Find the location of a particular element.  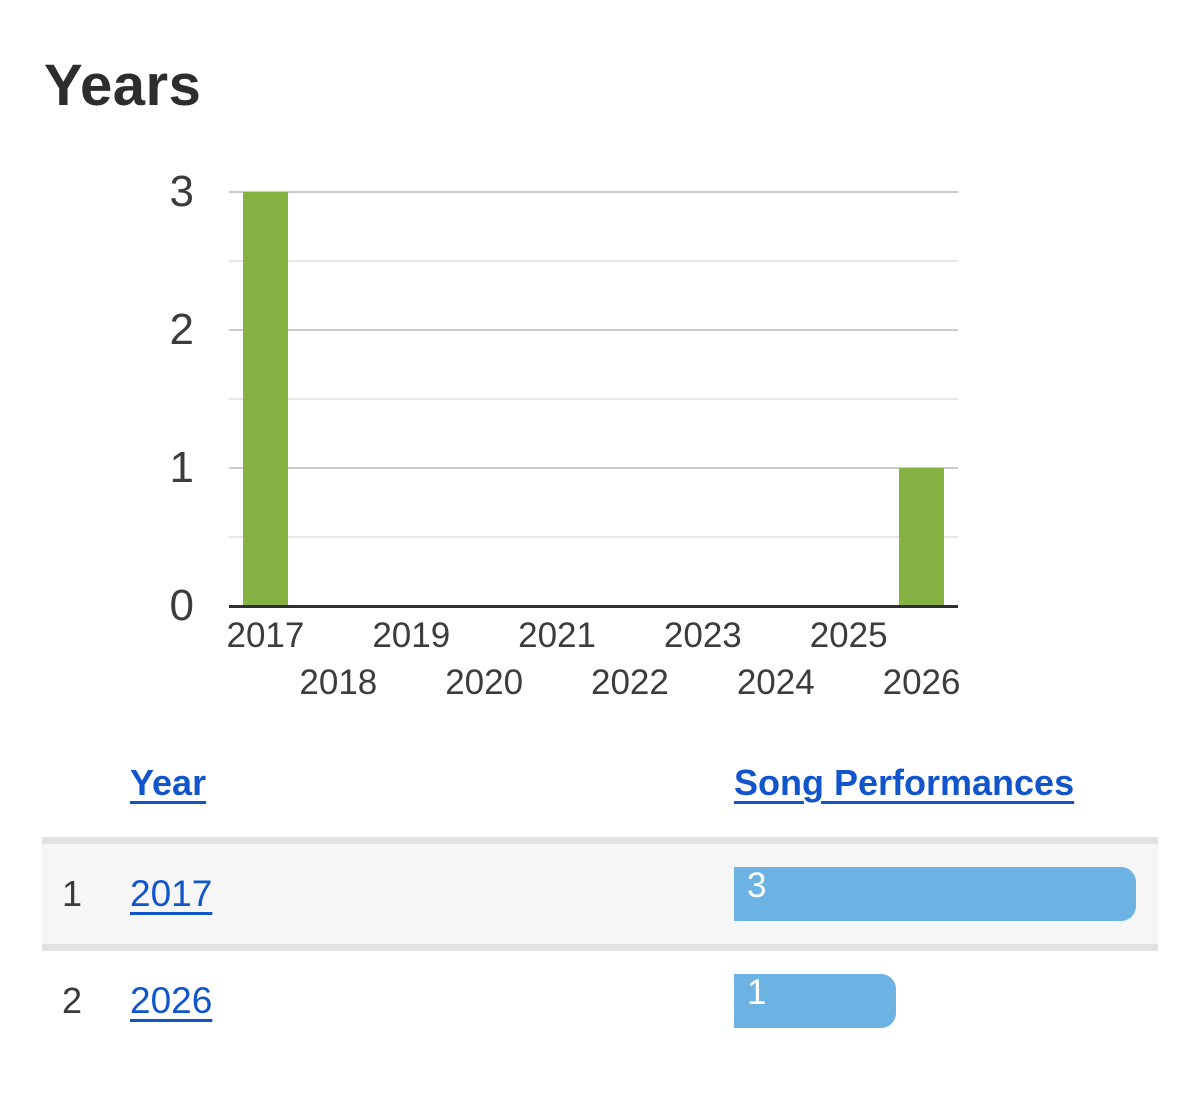

chart-bar-2017 is located at coordinates (265, 399).